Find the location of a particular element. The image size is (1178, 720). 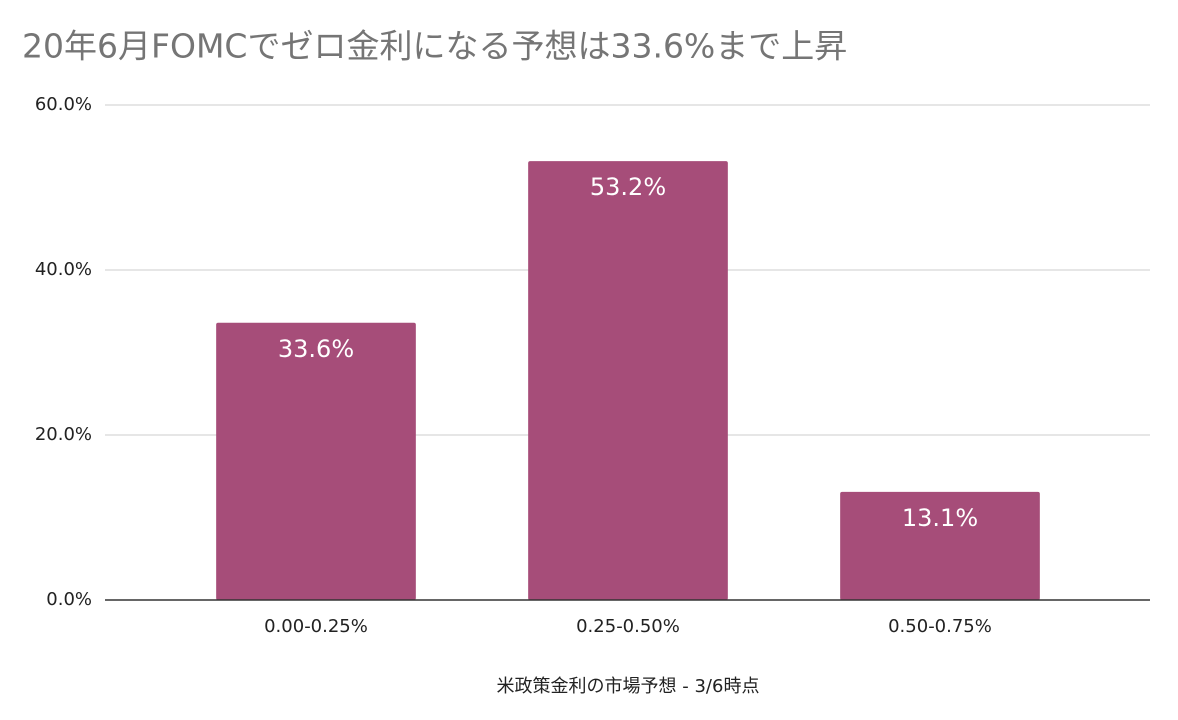

value-label: 53.2% is located at coordinates (628, 187).